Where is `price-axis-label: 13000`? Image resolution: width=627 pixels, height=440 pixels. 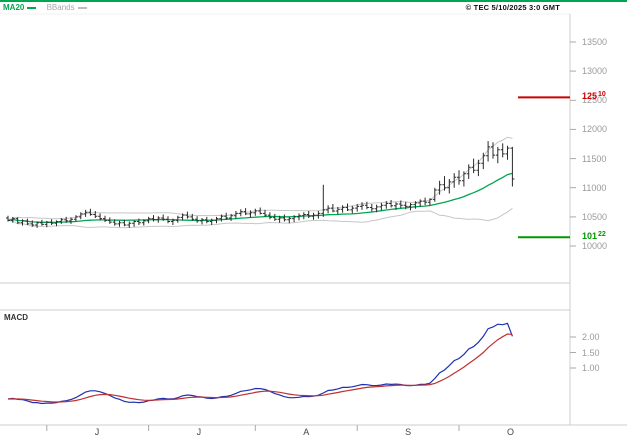 price-axis-label: 13000 is located at coordinates (595, 71).